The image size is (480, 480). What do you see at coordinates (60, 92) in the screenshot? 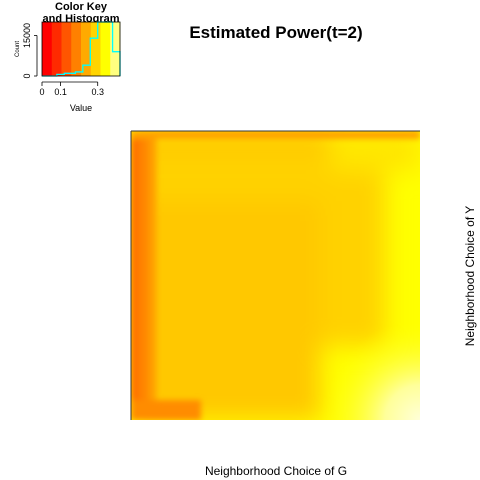
I see `color-key-x-tick-label: 0.1` at bounding box center [60, 92].